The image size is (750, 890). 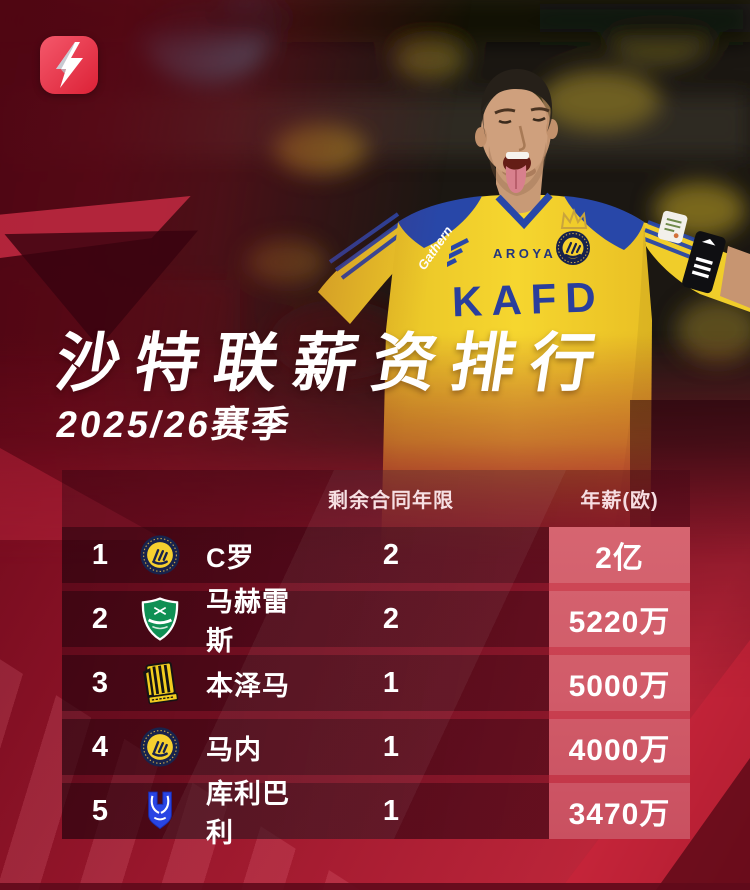 I want to click on bg-bottom-bar, so click(x=375, y=886).